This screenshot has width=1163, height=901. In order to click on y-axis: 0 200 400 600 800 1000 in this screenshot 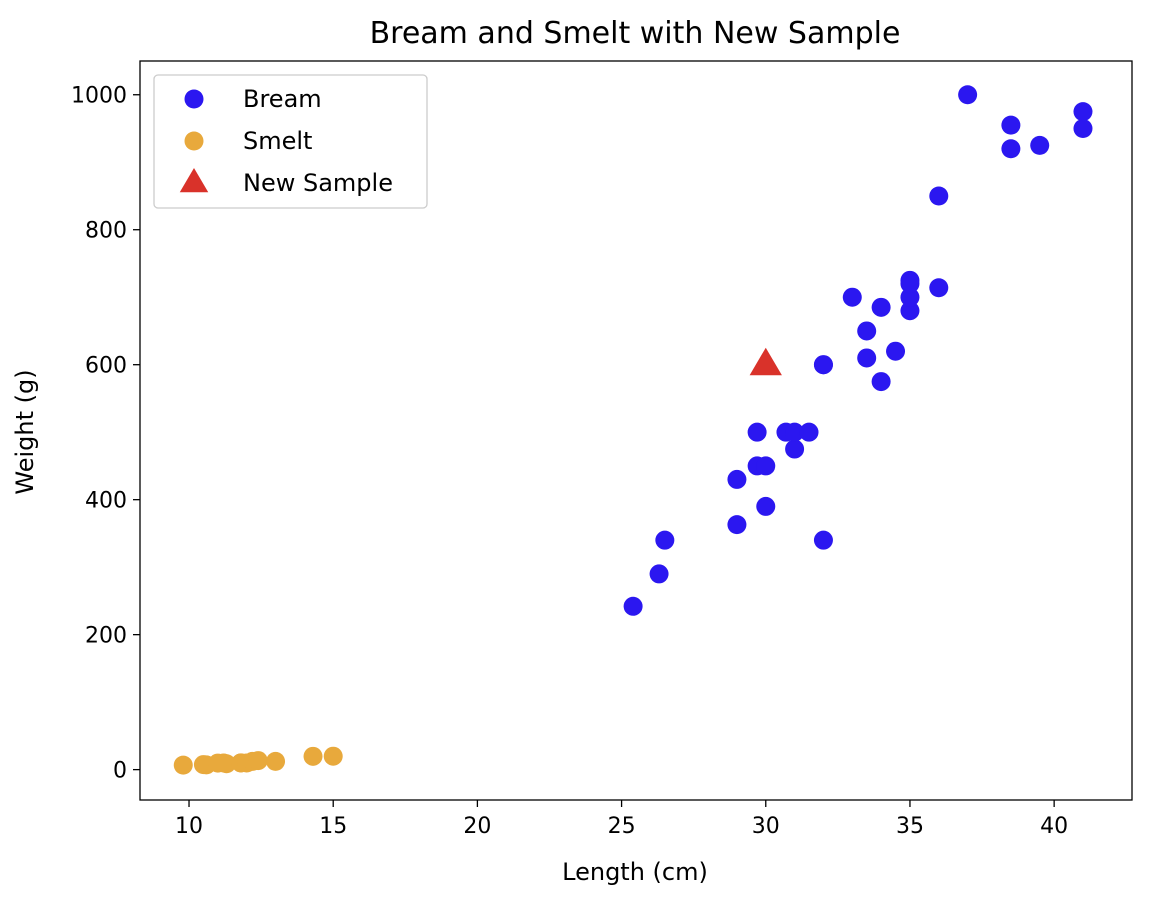, I will do `click(105, 434)`.